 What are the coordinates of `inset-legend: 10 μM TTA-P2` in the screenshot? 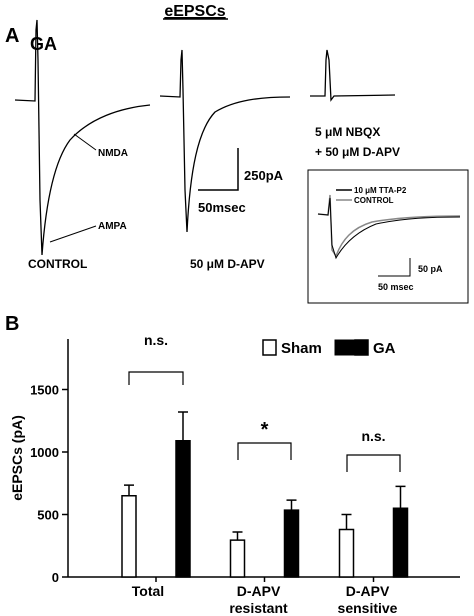 It's located at (380, 190).